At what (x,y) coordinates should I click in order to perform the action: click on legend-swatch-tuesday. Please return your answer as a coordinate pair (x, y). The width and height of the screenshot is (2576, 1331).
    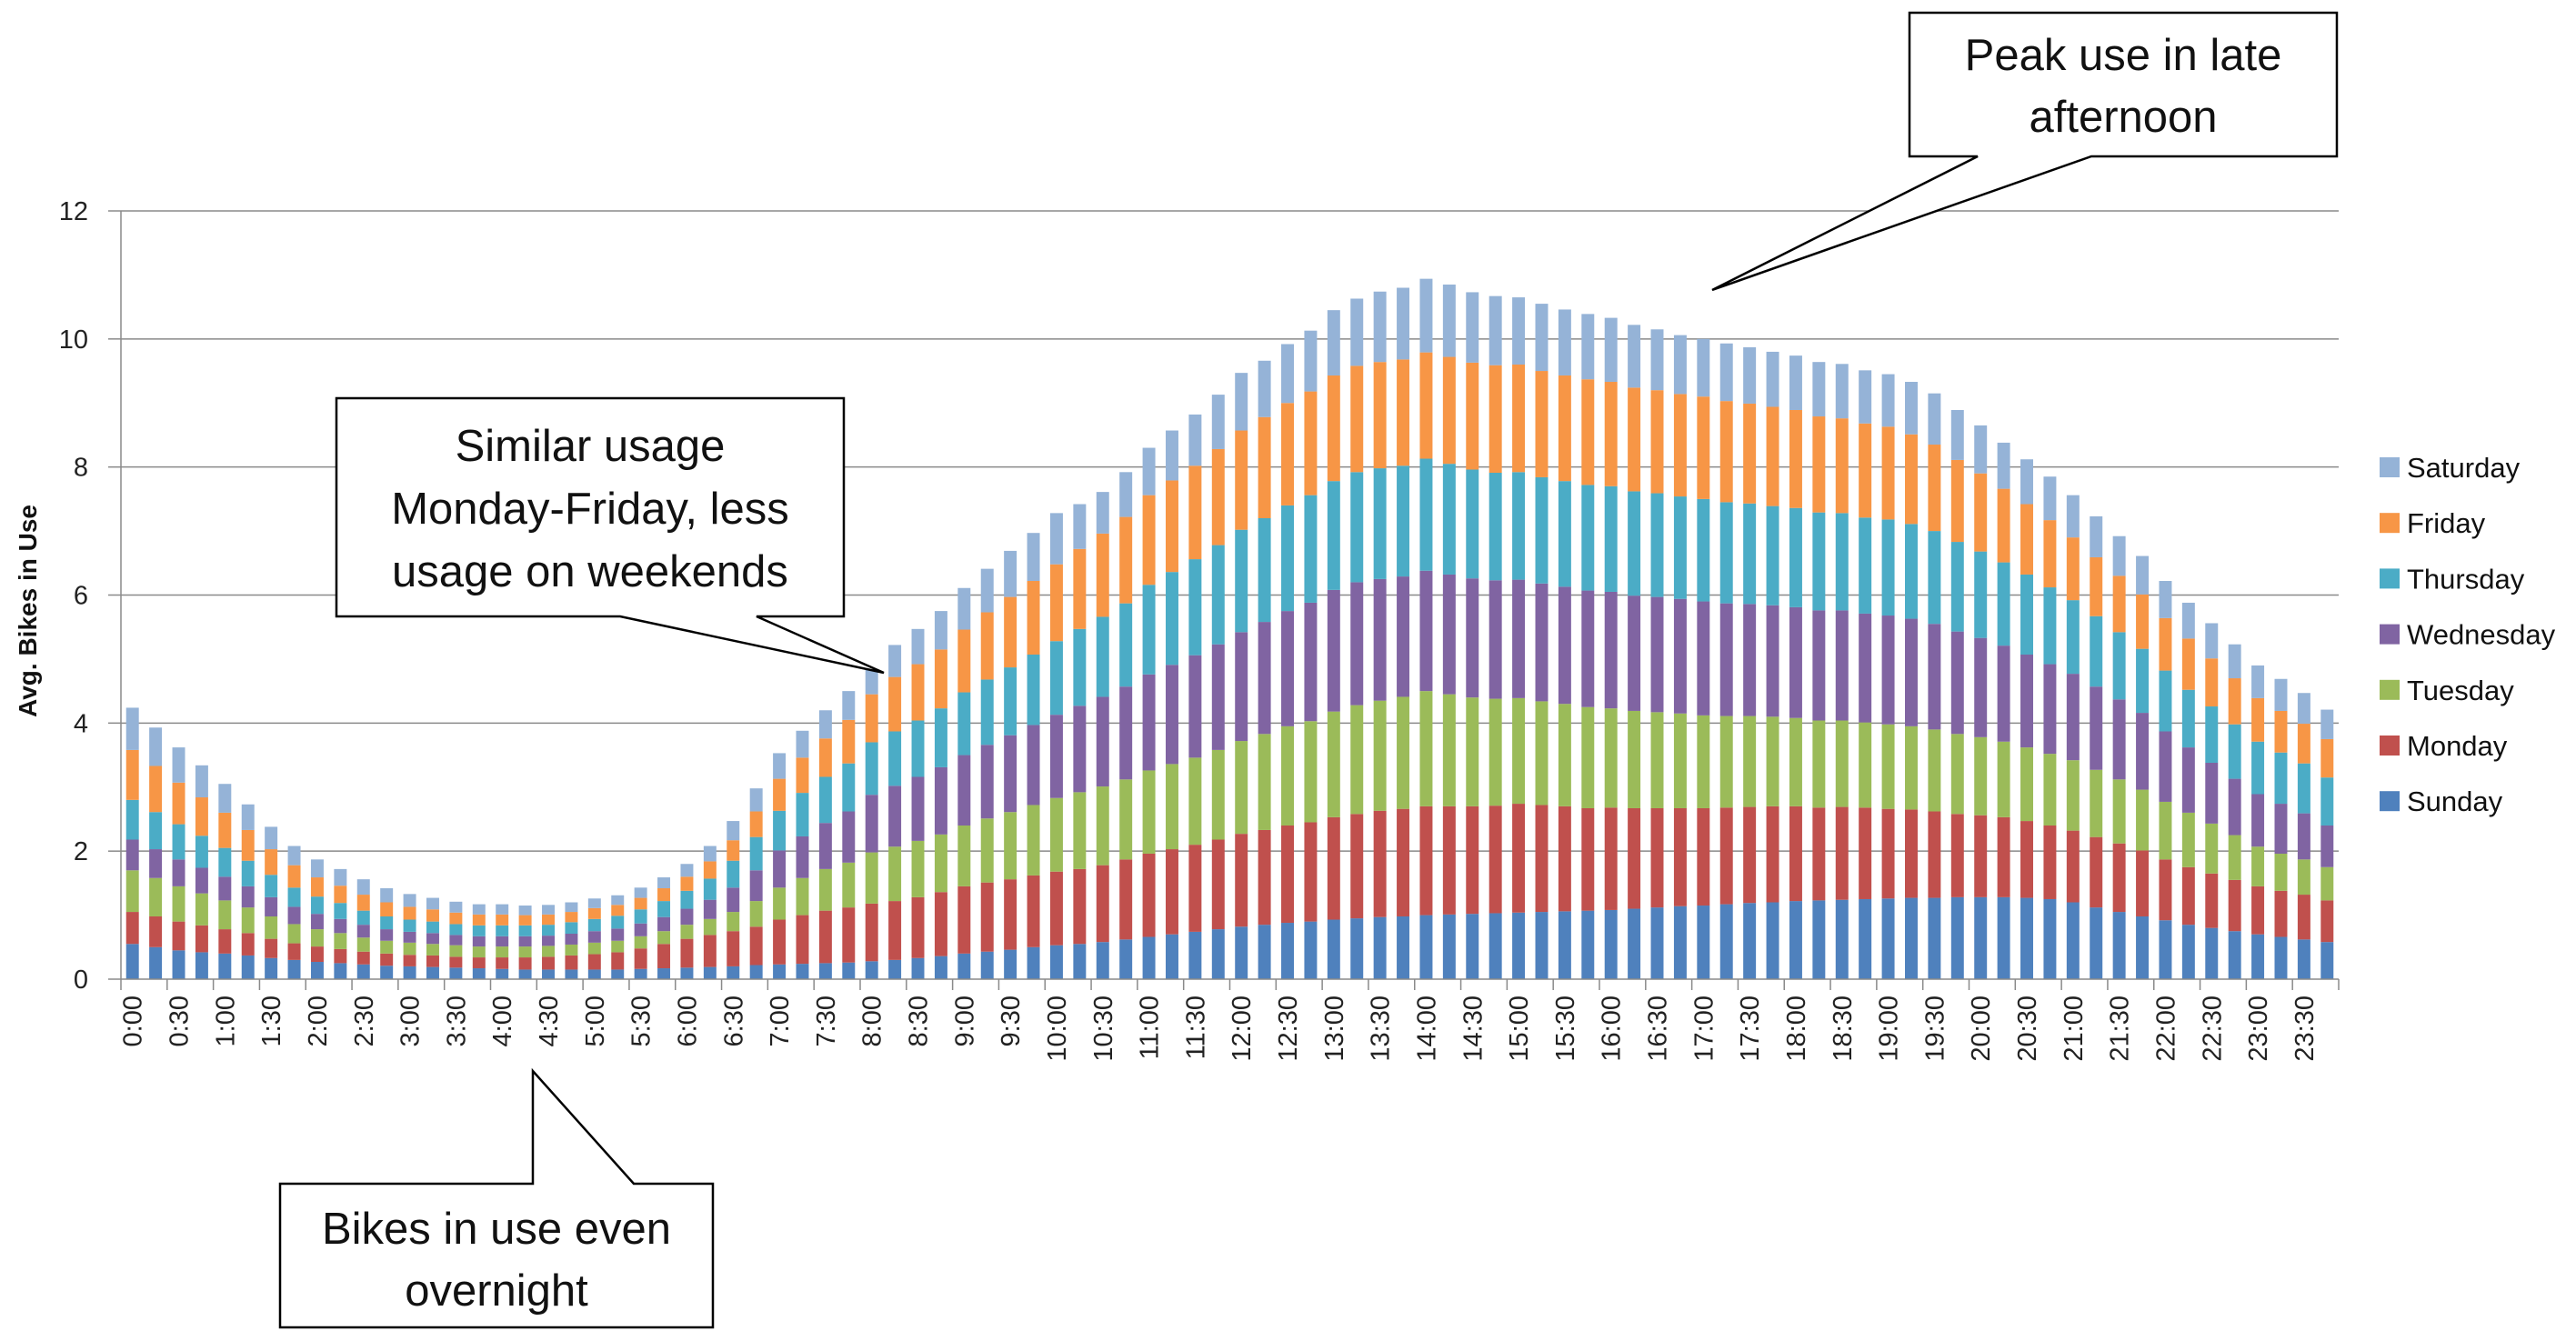
    Looking at the image, I should click on (2390, 689).